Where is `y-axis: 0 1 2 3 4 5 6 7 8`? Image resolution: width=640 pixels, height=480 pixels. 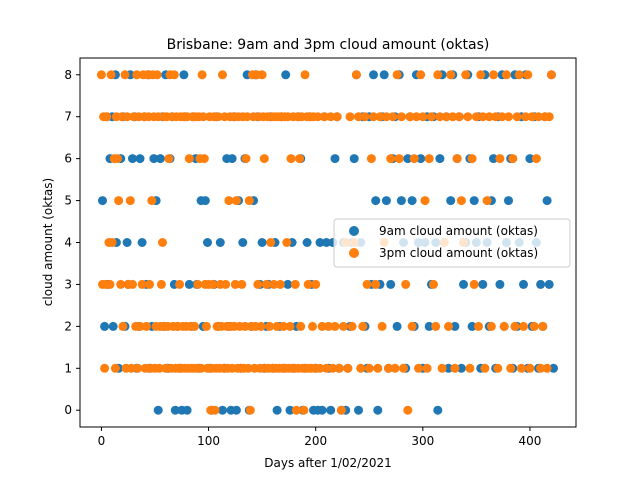
y-axis: 0 1 2 3 4 5 6 7 8 is located at coordinates (72, 242).